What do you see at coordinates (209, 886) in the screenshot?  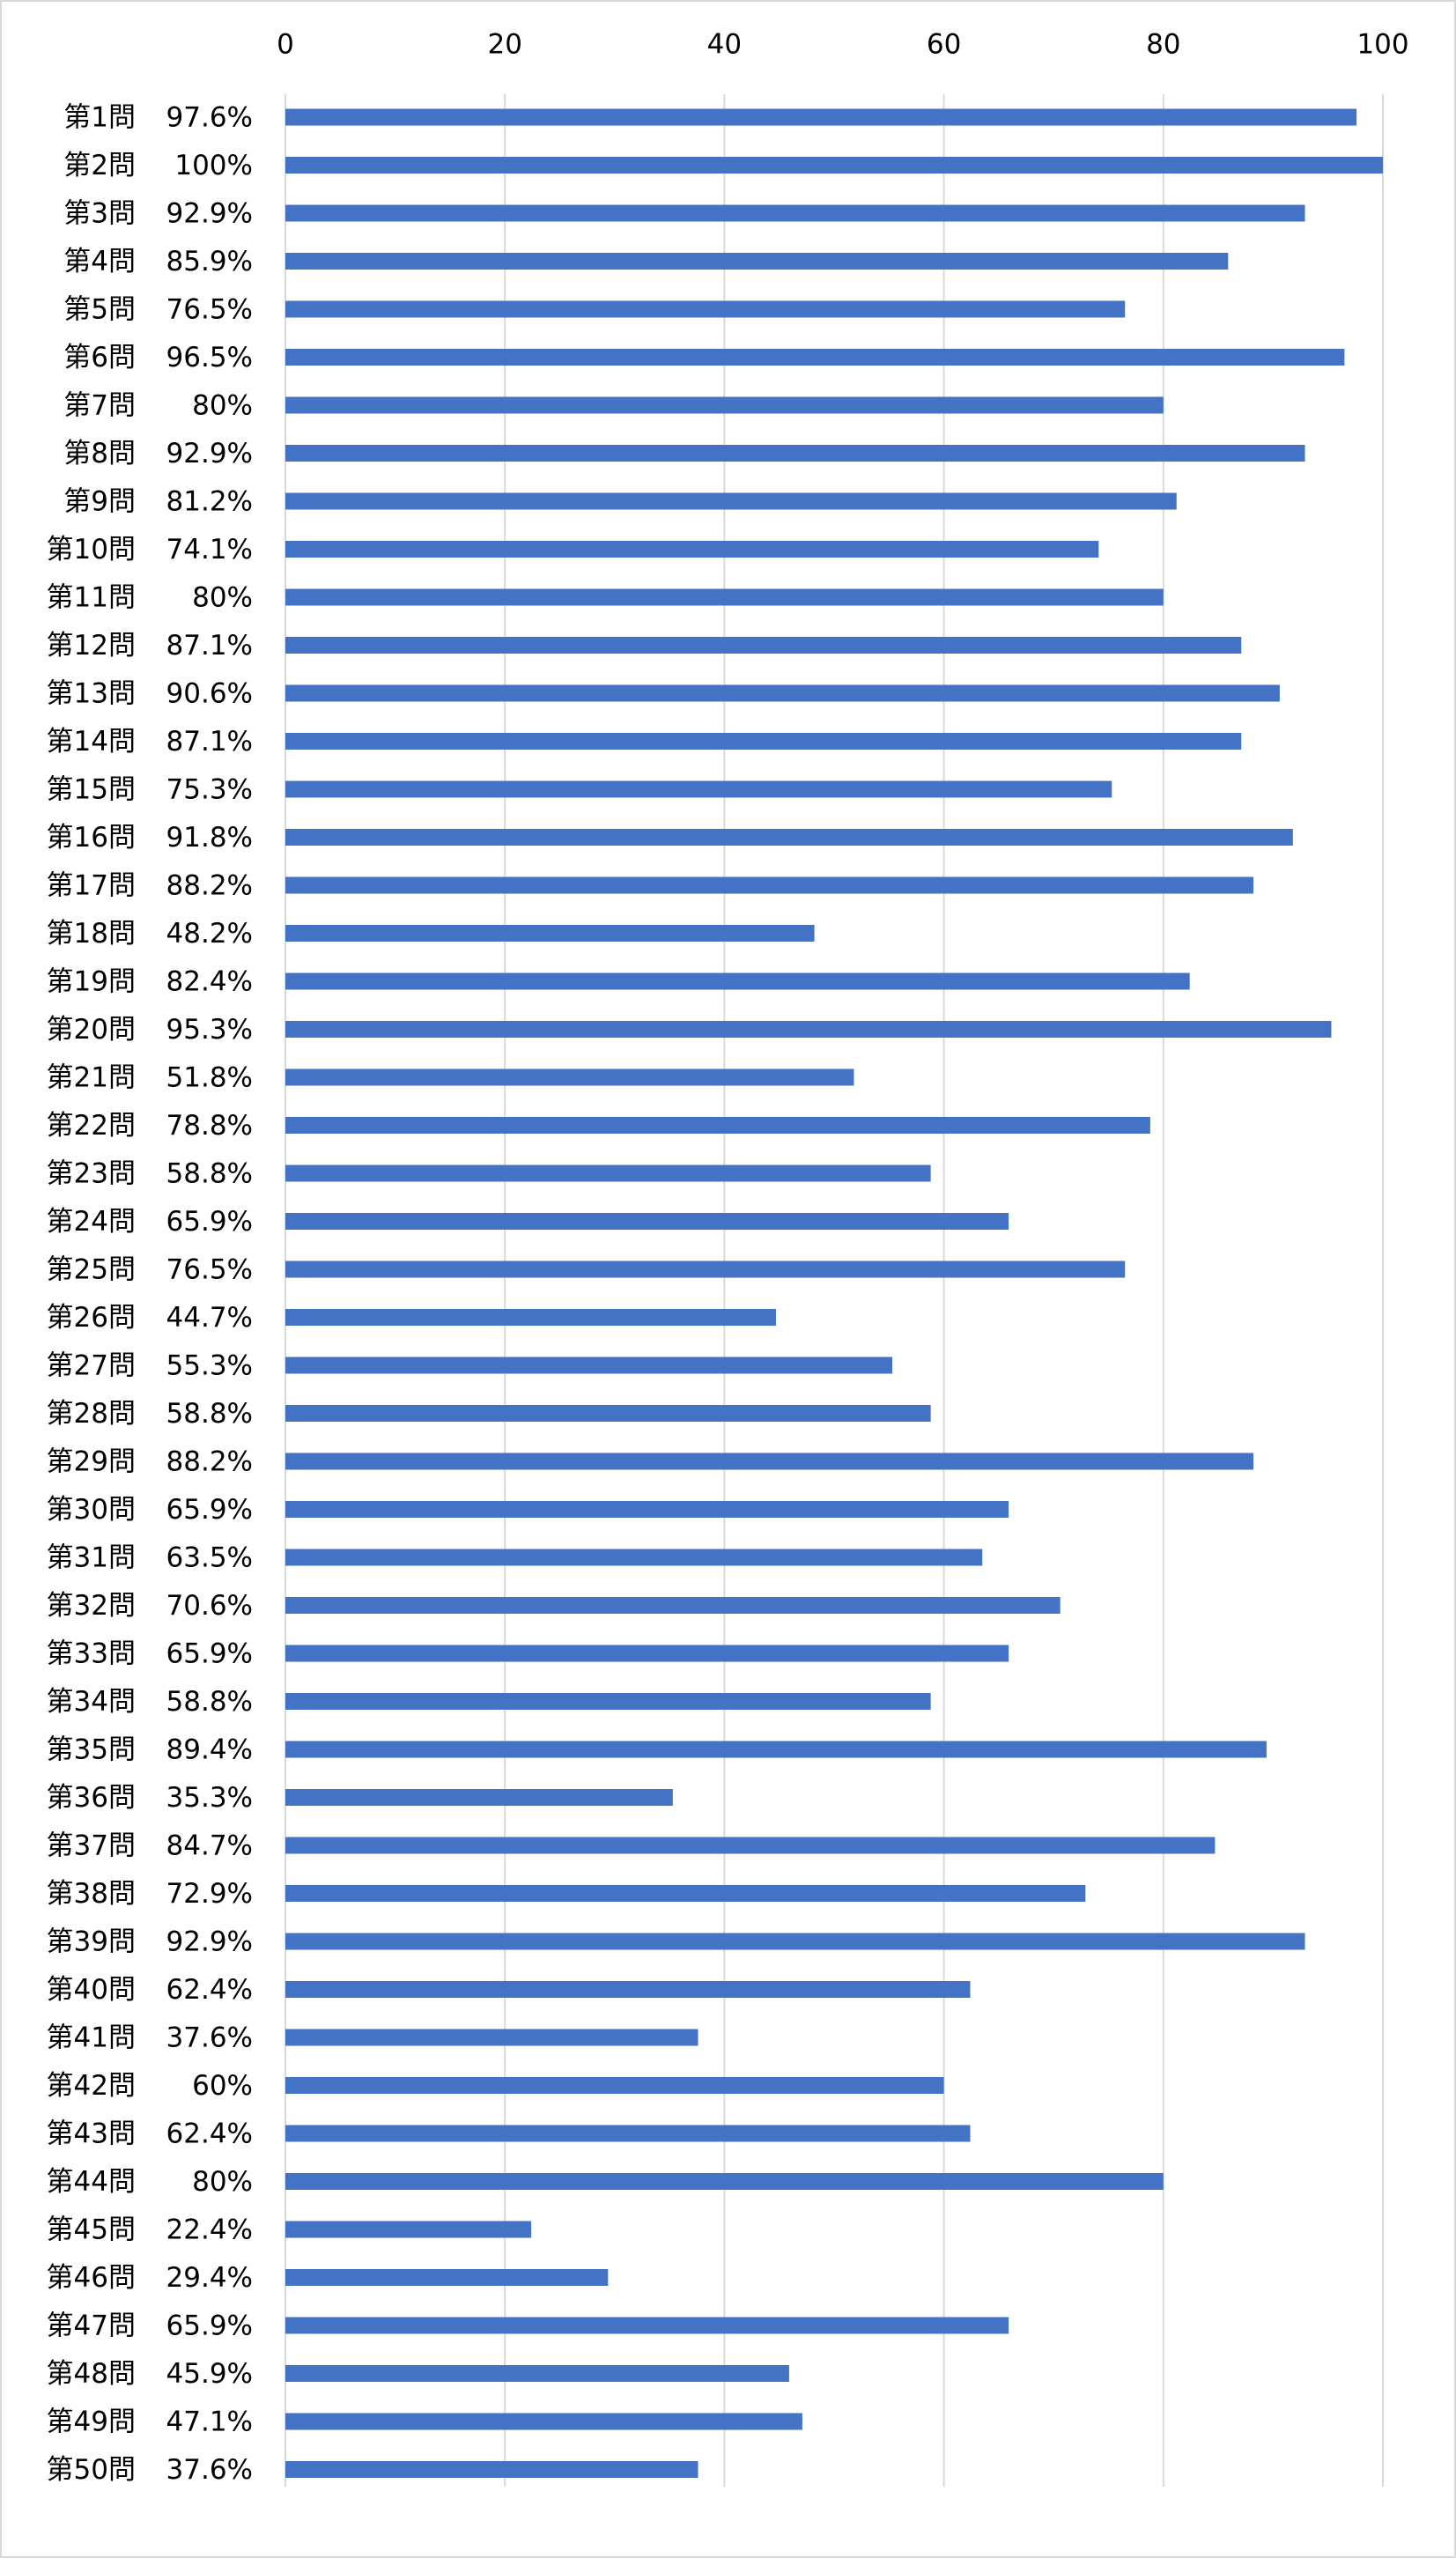 I see `value-label: 88.2%` at bounding box center [209, 886].